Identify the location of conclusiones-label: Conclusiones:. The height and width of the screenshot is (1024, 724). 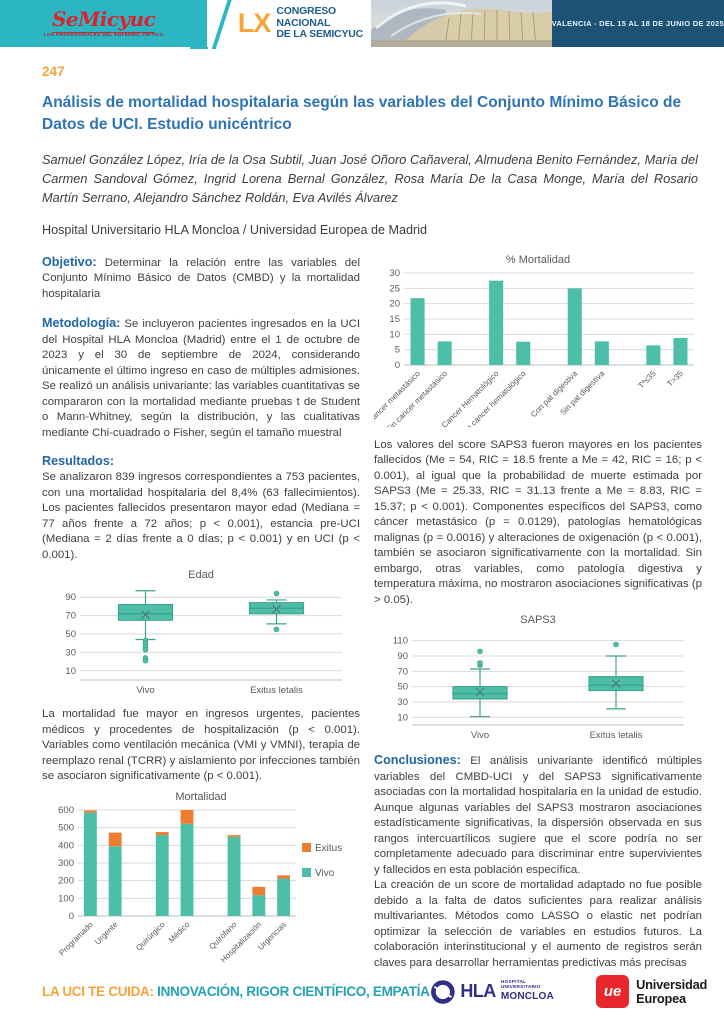
(417, 760).